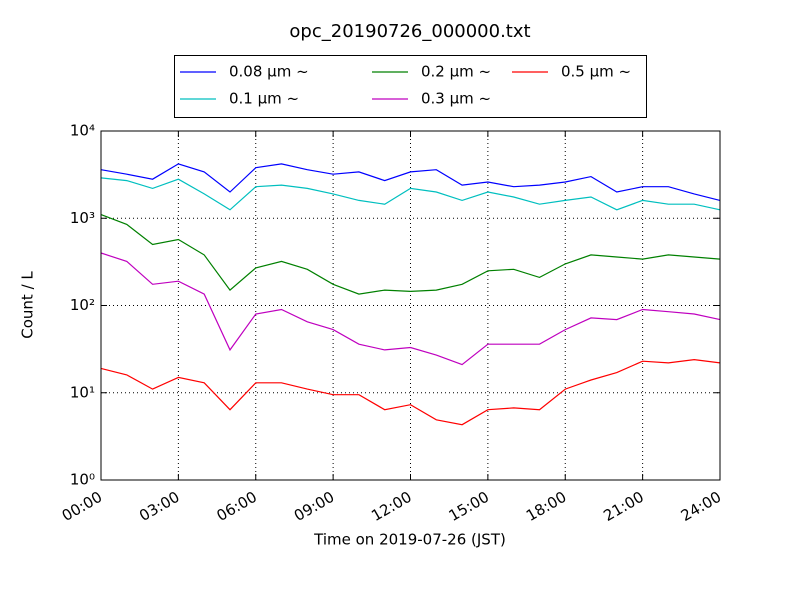  What do you see at coordinates (159, 506) in the screenshot?
I see `x-tick-label: 03:00` at bounding box center [159, 506].